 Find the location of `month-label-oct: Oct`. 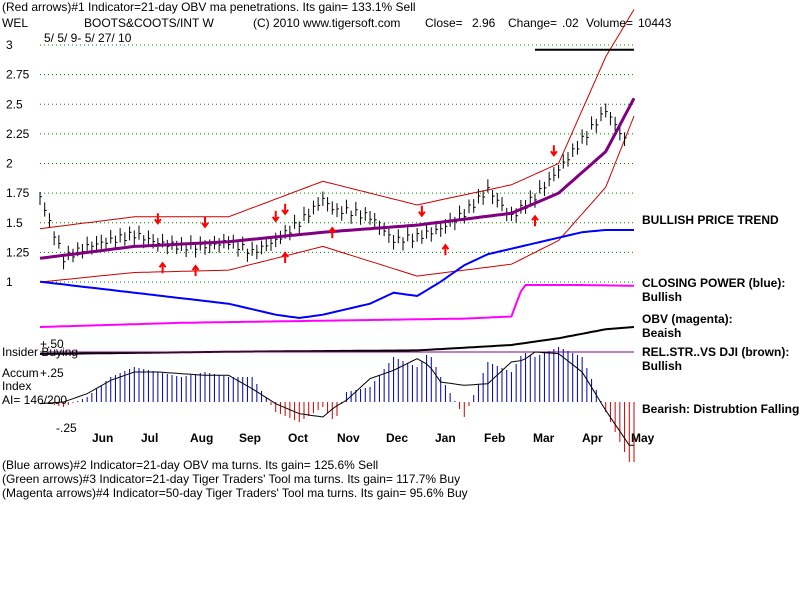

month-label-oct: Oct is located at coordinates (298, 438).